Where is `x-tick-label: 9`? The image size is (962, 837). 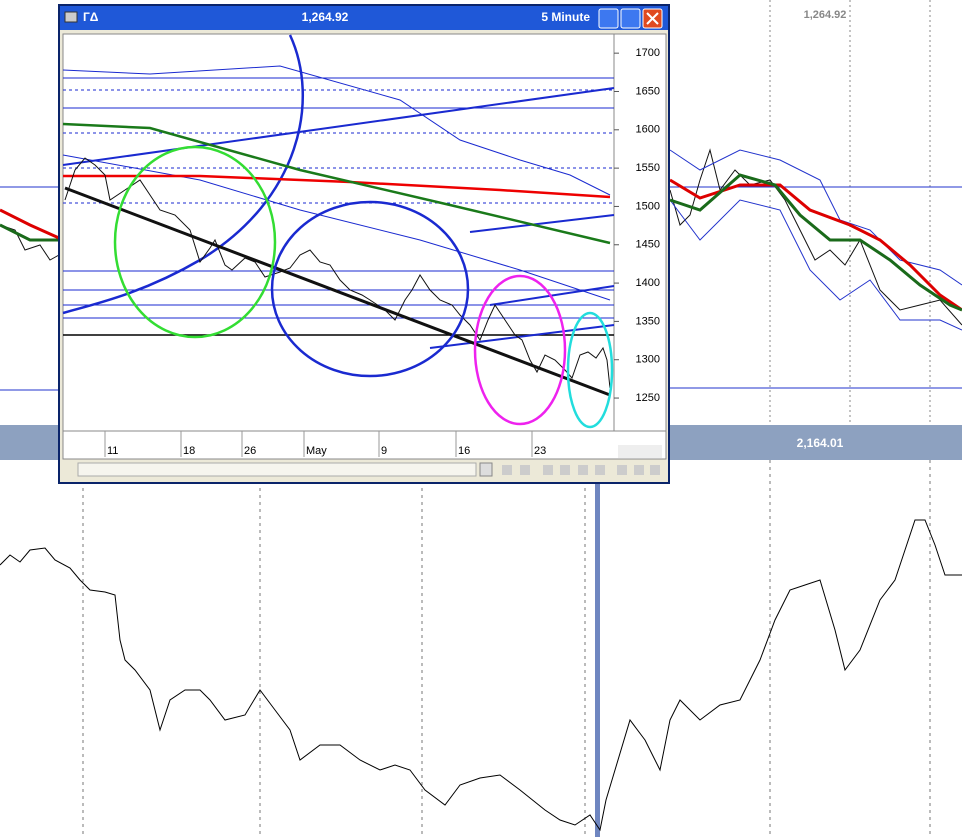
x-tick-label: 9 is located at coordinates (384, 451).